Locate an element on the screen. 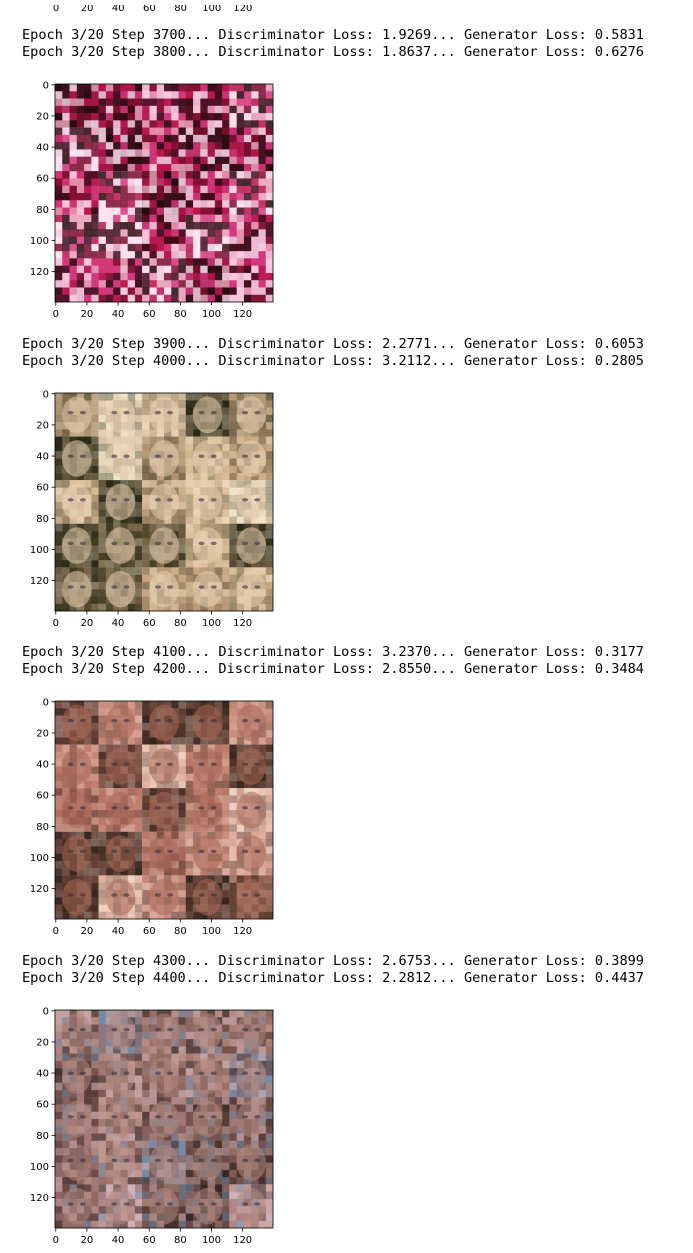  x-tick-label: 80 is located at coordinates (180, 623).